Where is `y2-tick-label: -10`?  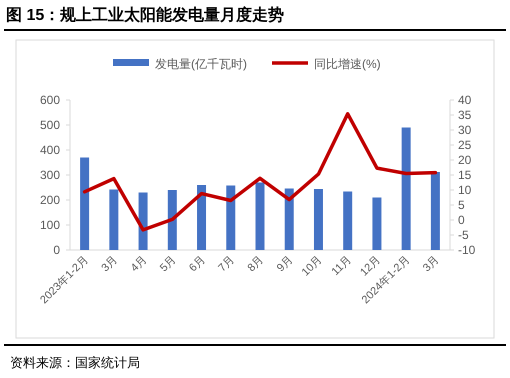
y2-tick-label: -10 is located at coordinates (467, 250).